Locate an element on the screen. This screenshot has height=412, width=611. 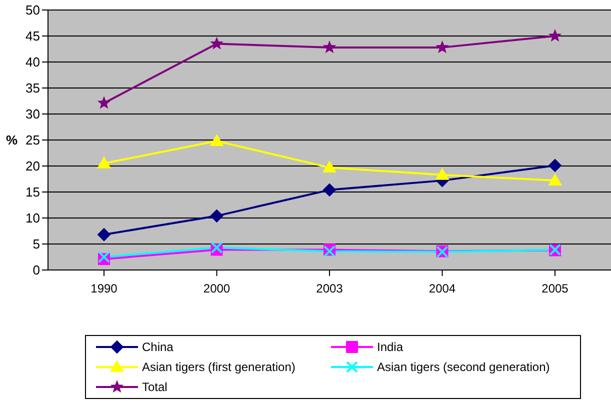
y-tick-label: 30 is located at coordinates (33, 114).